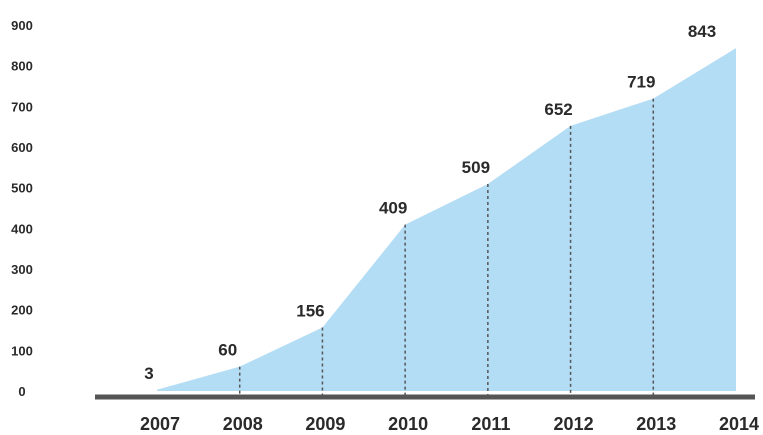 The height and width of the screenshot is (435, 763). I want to click on x-tick-label: 2011, so click(490, 424).